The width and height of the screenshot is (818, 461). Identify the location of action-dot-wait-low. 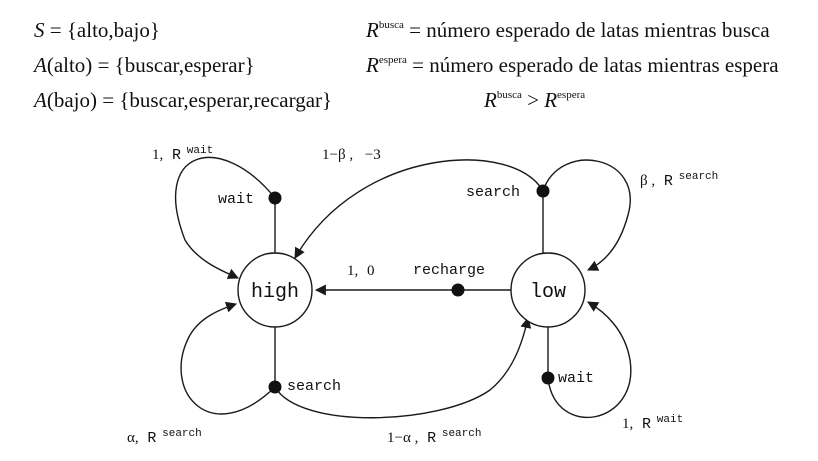
(548, 378).